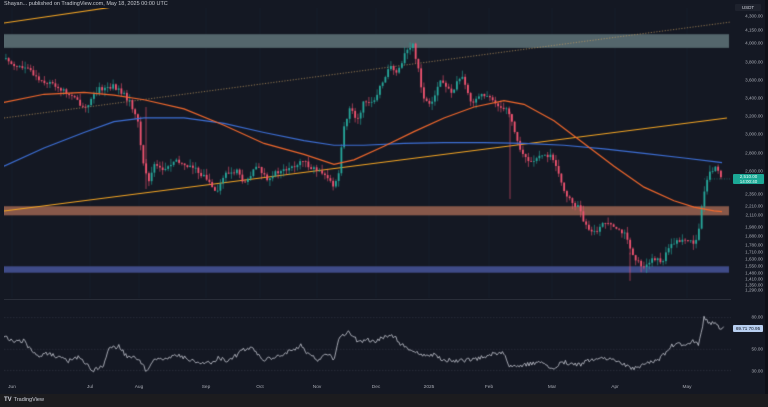  What do you see at coordinates (552, 387) in the screenshot?
I see `time-axis-label: Mar` at bounding box center [552, 387].